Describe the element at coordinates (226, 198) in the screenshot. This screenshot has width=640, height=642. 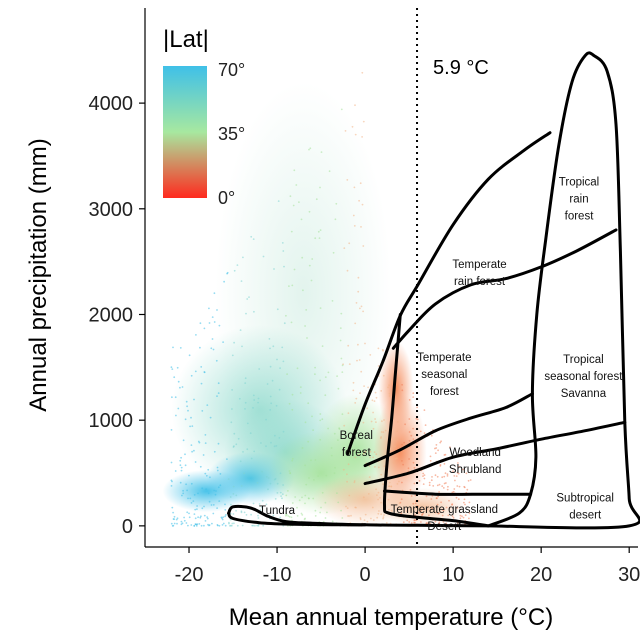
I see `legend-label-low: 0°` at that location.